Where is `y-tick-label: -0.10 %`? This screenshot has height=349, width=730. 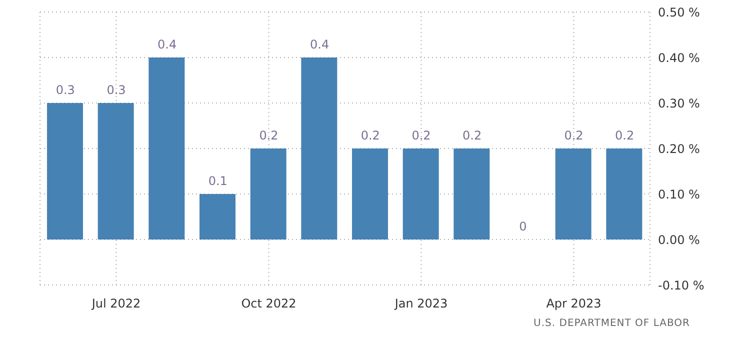
y-tick-label: -0.10 % is located at coordinates (681, 285).